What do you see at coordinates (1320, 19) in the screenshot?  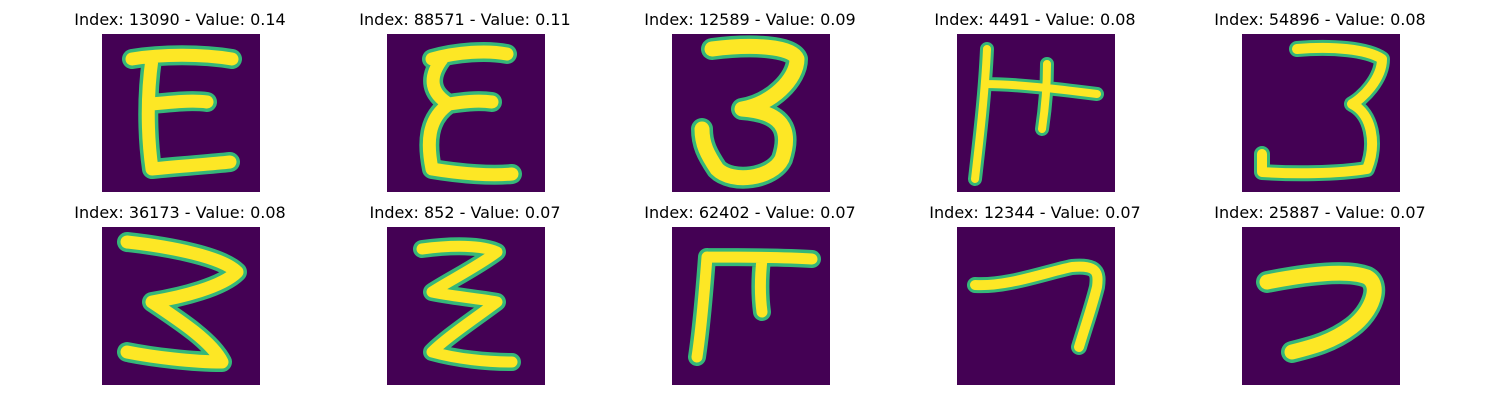 I see `panel-title: Index: 54896 - Value: 0.08` at bounding box center [1320, 19].